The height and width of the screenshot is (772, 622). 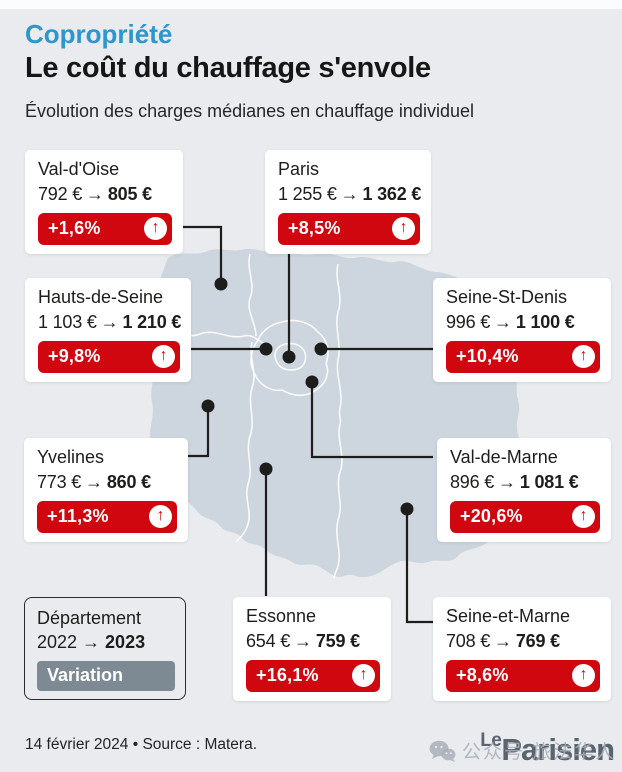 I want to click on department-name: Essonne, so click(x=281, y=616).